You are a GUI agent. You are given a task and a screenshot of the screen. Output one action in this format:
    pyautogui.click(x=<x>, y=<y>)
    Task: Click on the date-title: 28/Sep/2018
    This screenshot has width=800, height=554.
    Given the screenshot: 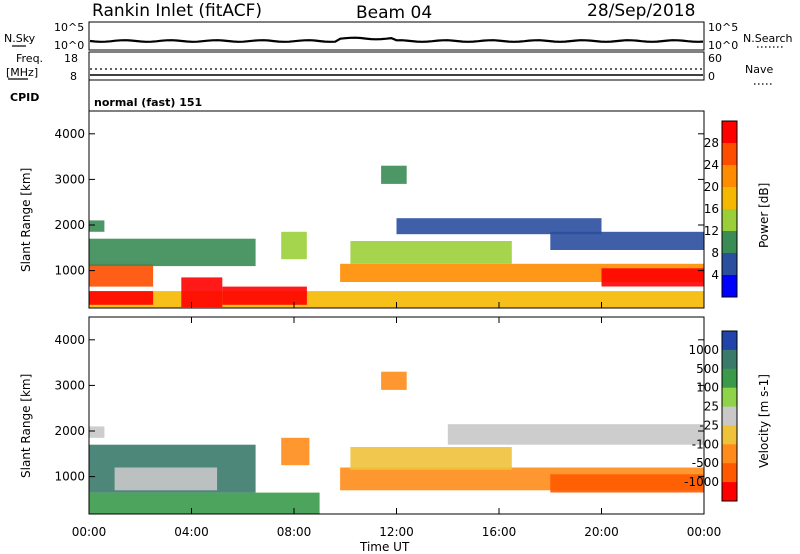 What is the action you would take?
    pyautogui.click(x=641, y=11)
    